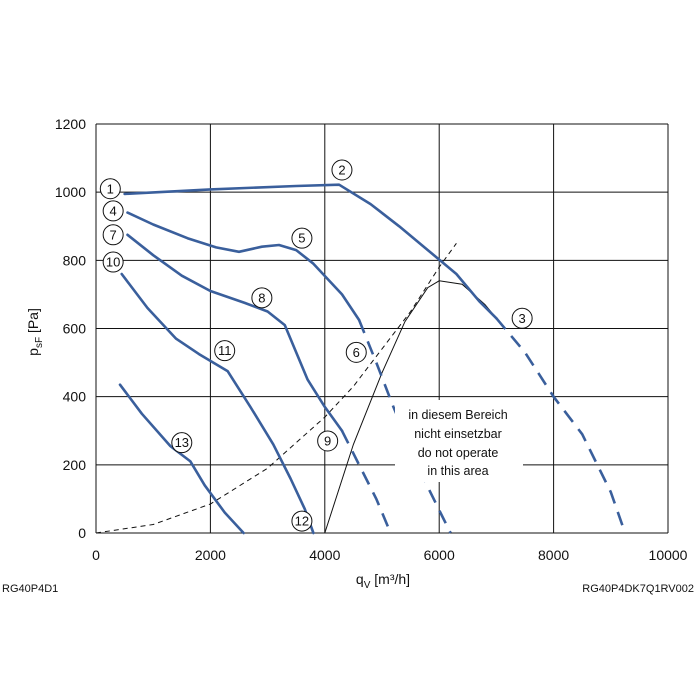  What do you see at coordinates (324, 555) in the screenshot?
I see `x-tick-label: 4000` at bounding box center [324, 555].